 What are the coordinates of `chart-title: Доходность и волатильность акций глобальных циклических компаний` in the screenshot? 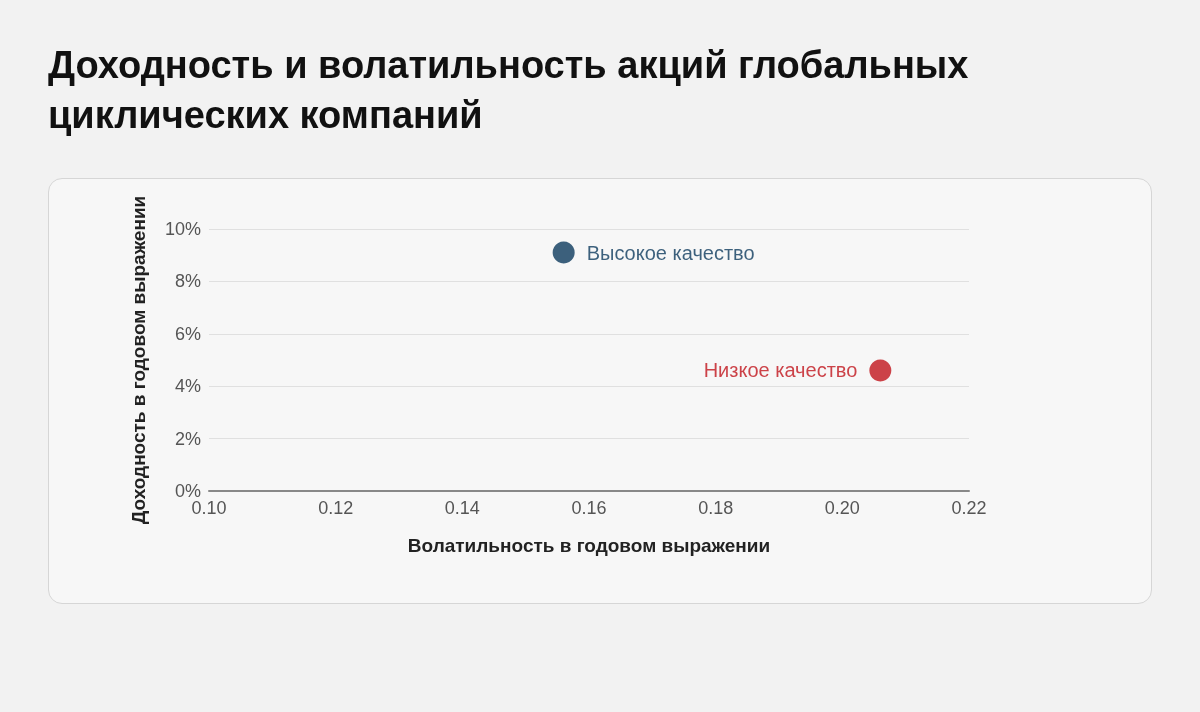 It's located at (509, 90).